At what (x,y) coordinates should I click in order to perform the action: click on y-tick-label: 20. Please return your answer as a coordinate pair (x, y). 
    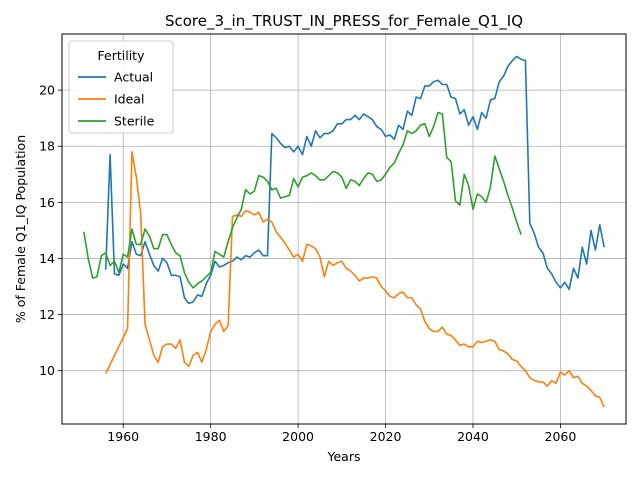
    Looking at the image, I should click on (47, 90).